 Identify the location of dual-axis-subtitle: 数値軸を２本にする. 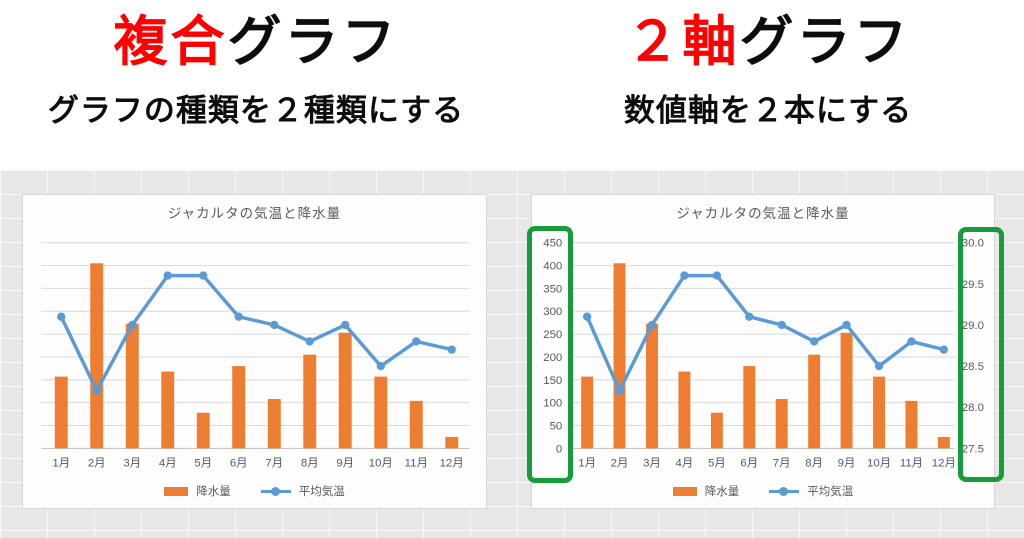
(768, 110).